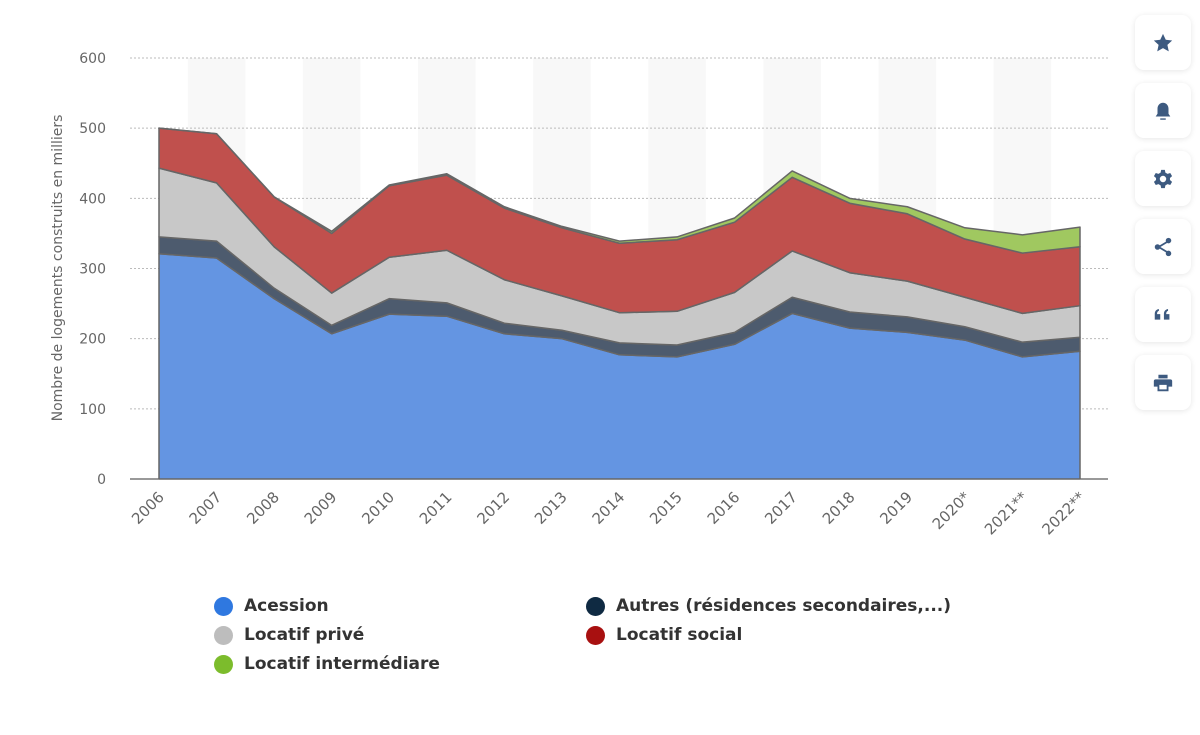  Describe the element at coordinates (92, 59) in the screenshot. I see `y-tick-label: 600` at that location.